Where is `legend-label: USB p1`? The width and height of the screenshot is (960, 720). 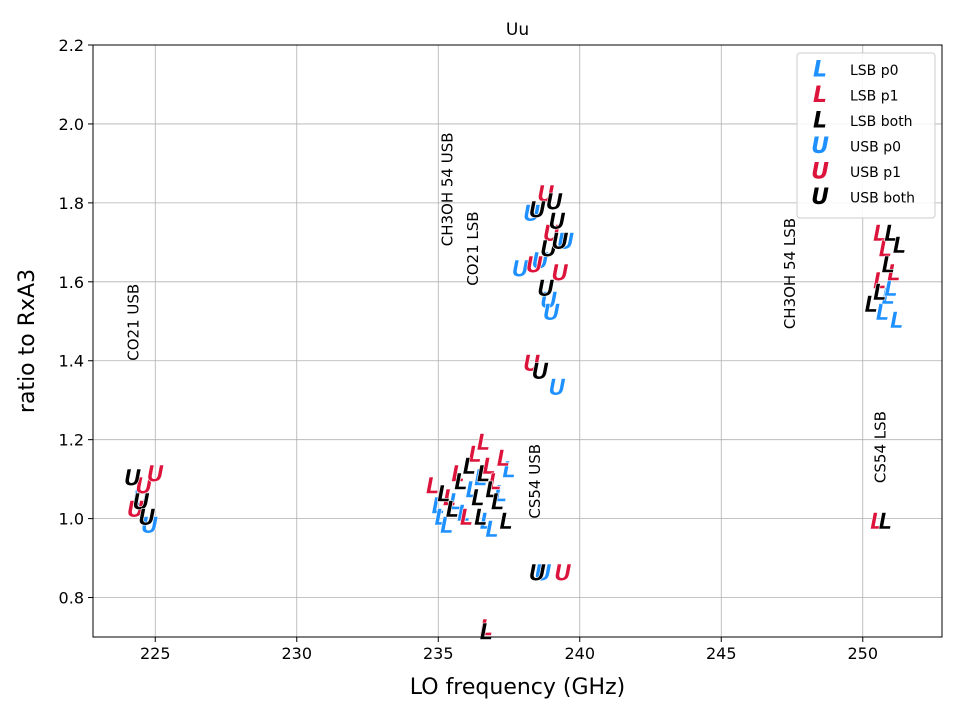
legend-label: USB p1 is located at coordinates (875, 173).